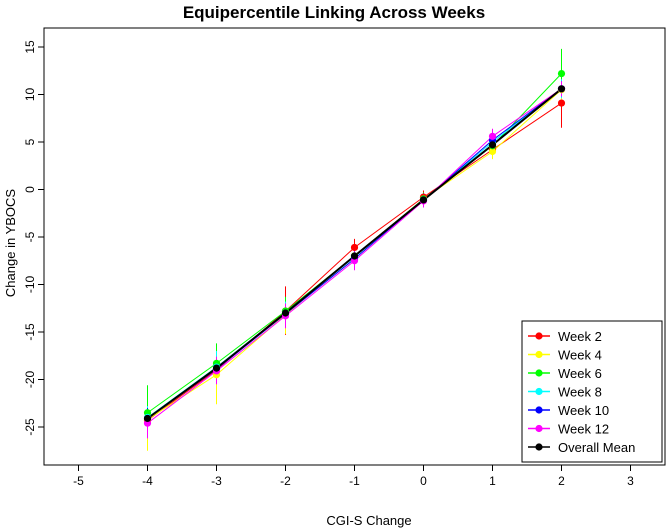 Image resolution: width=668 pixels, height=531 pixels. I want to click on x-tick-label: 0, so click(423, 481).